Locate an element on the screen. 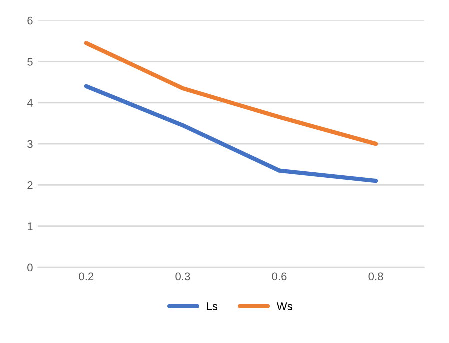 This screenshot has width=449, height=343. x-tick-label: 0.8 is located at coordinates (376, 276).